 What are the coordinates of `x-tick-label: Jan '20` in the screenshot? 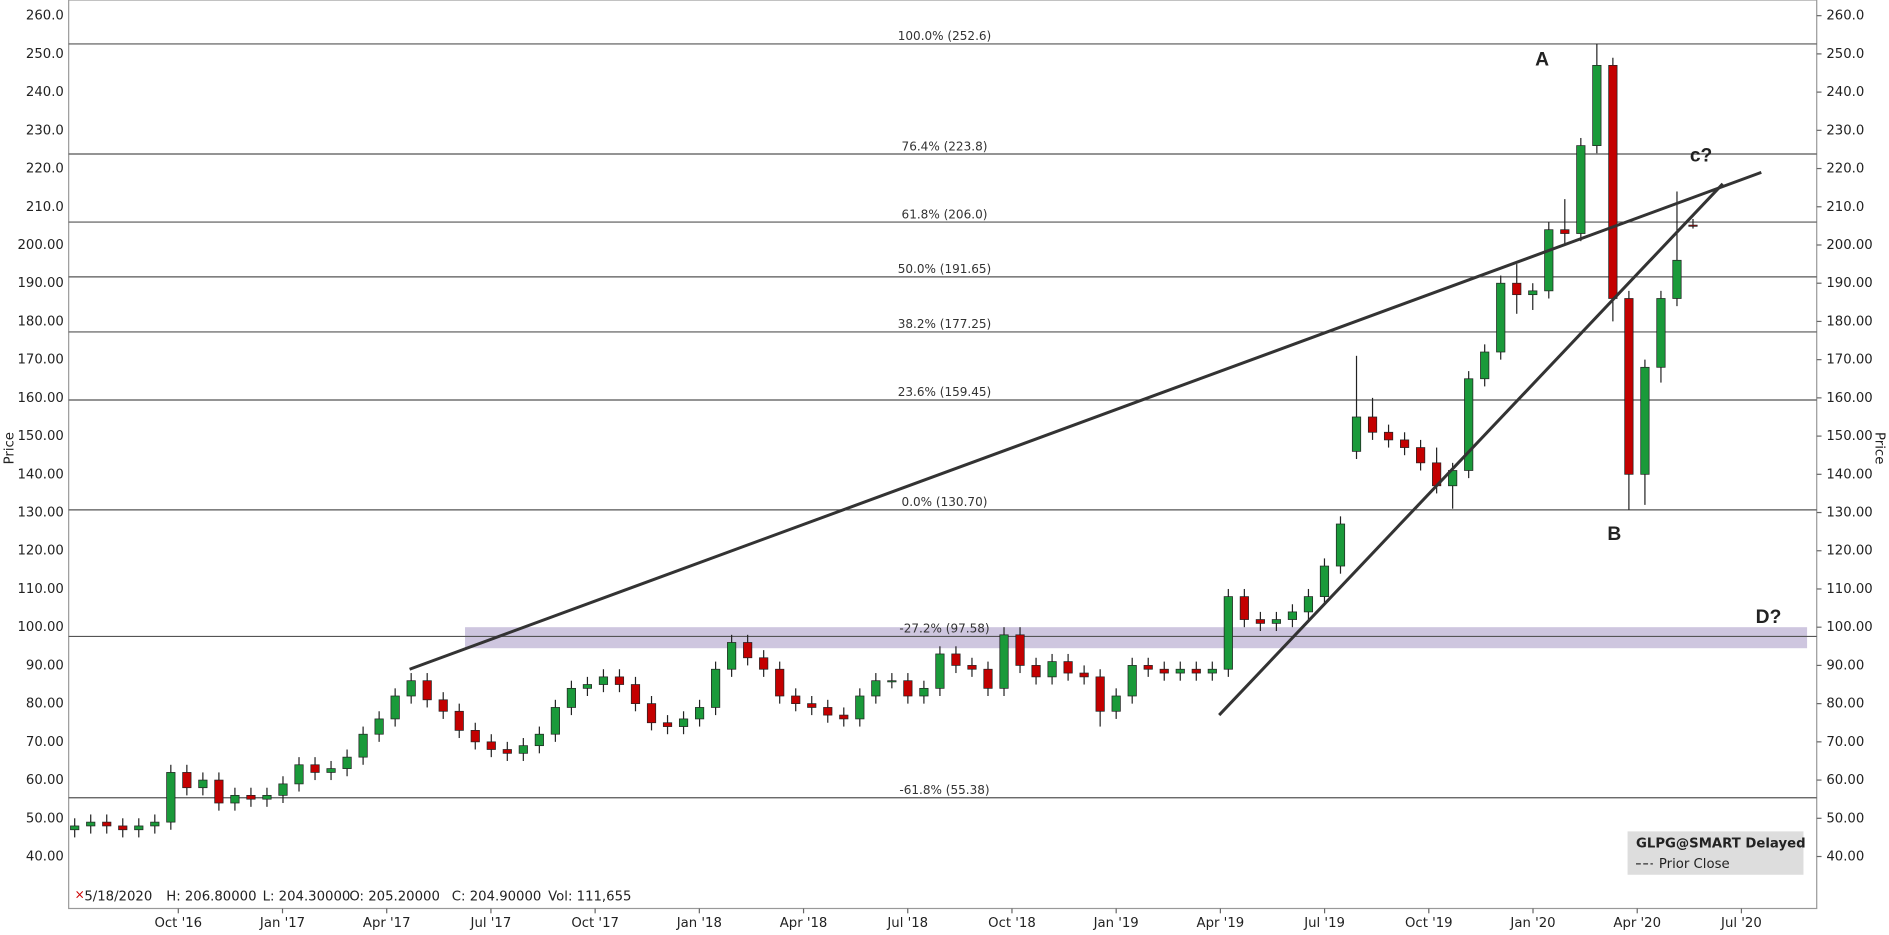 It's located at (1532, 923).